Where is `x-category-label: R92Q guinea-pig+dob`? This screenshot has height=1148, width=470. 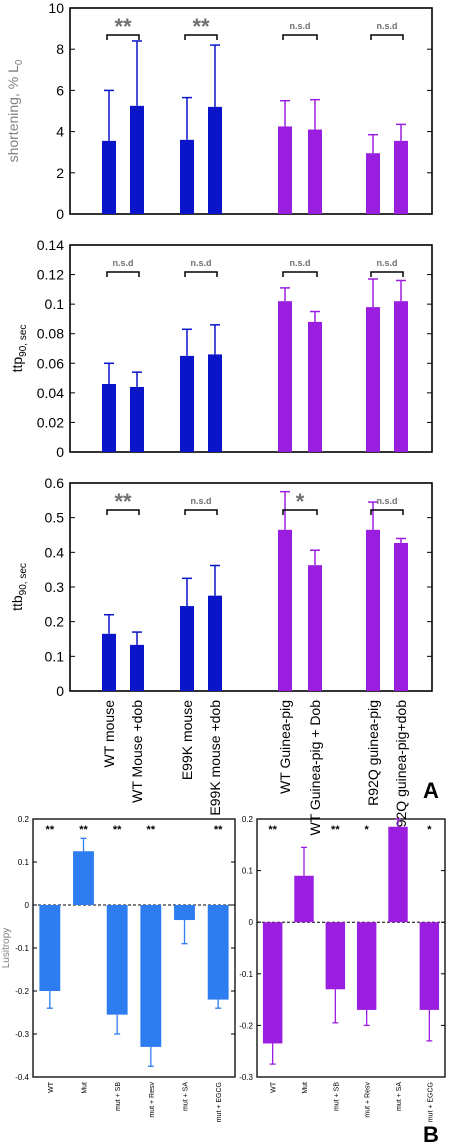 x-category-label: R92Q guinea-pig+dob is located at coordinates (401, 769).